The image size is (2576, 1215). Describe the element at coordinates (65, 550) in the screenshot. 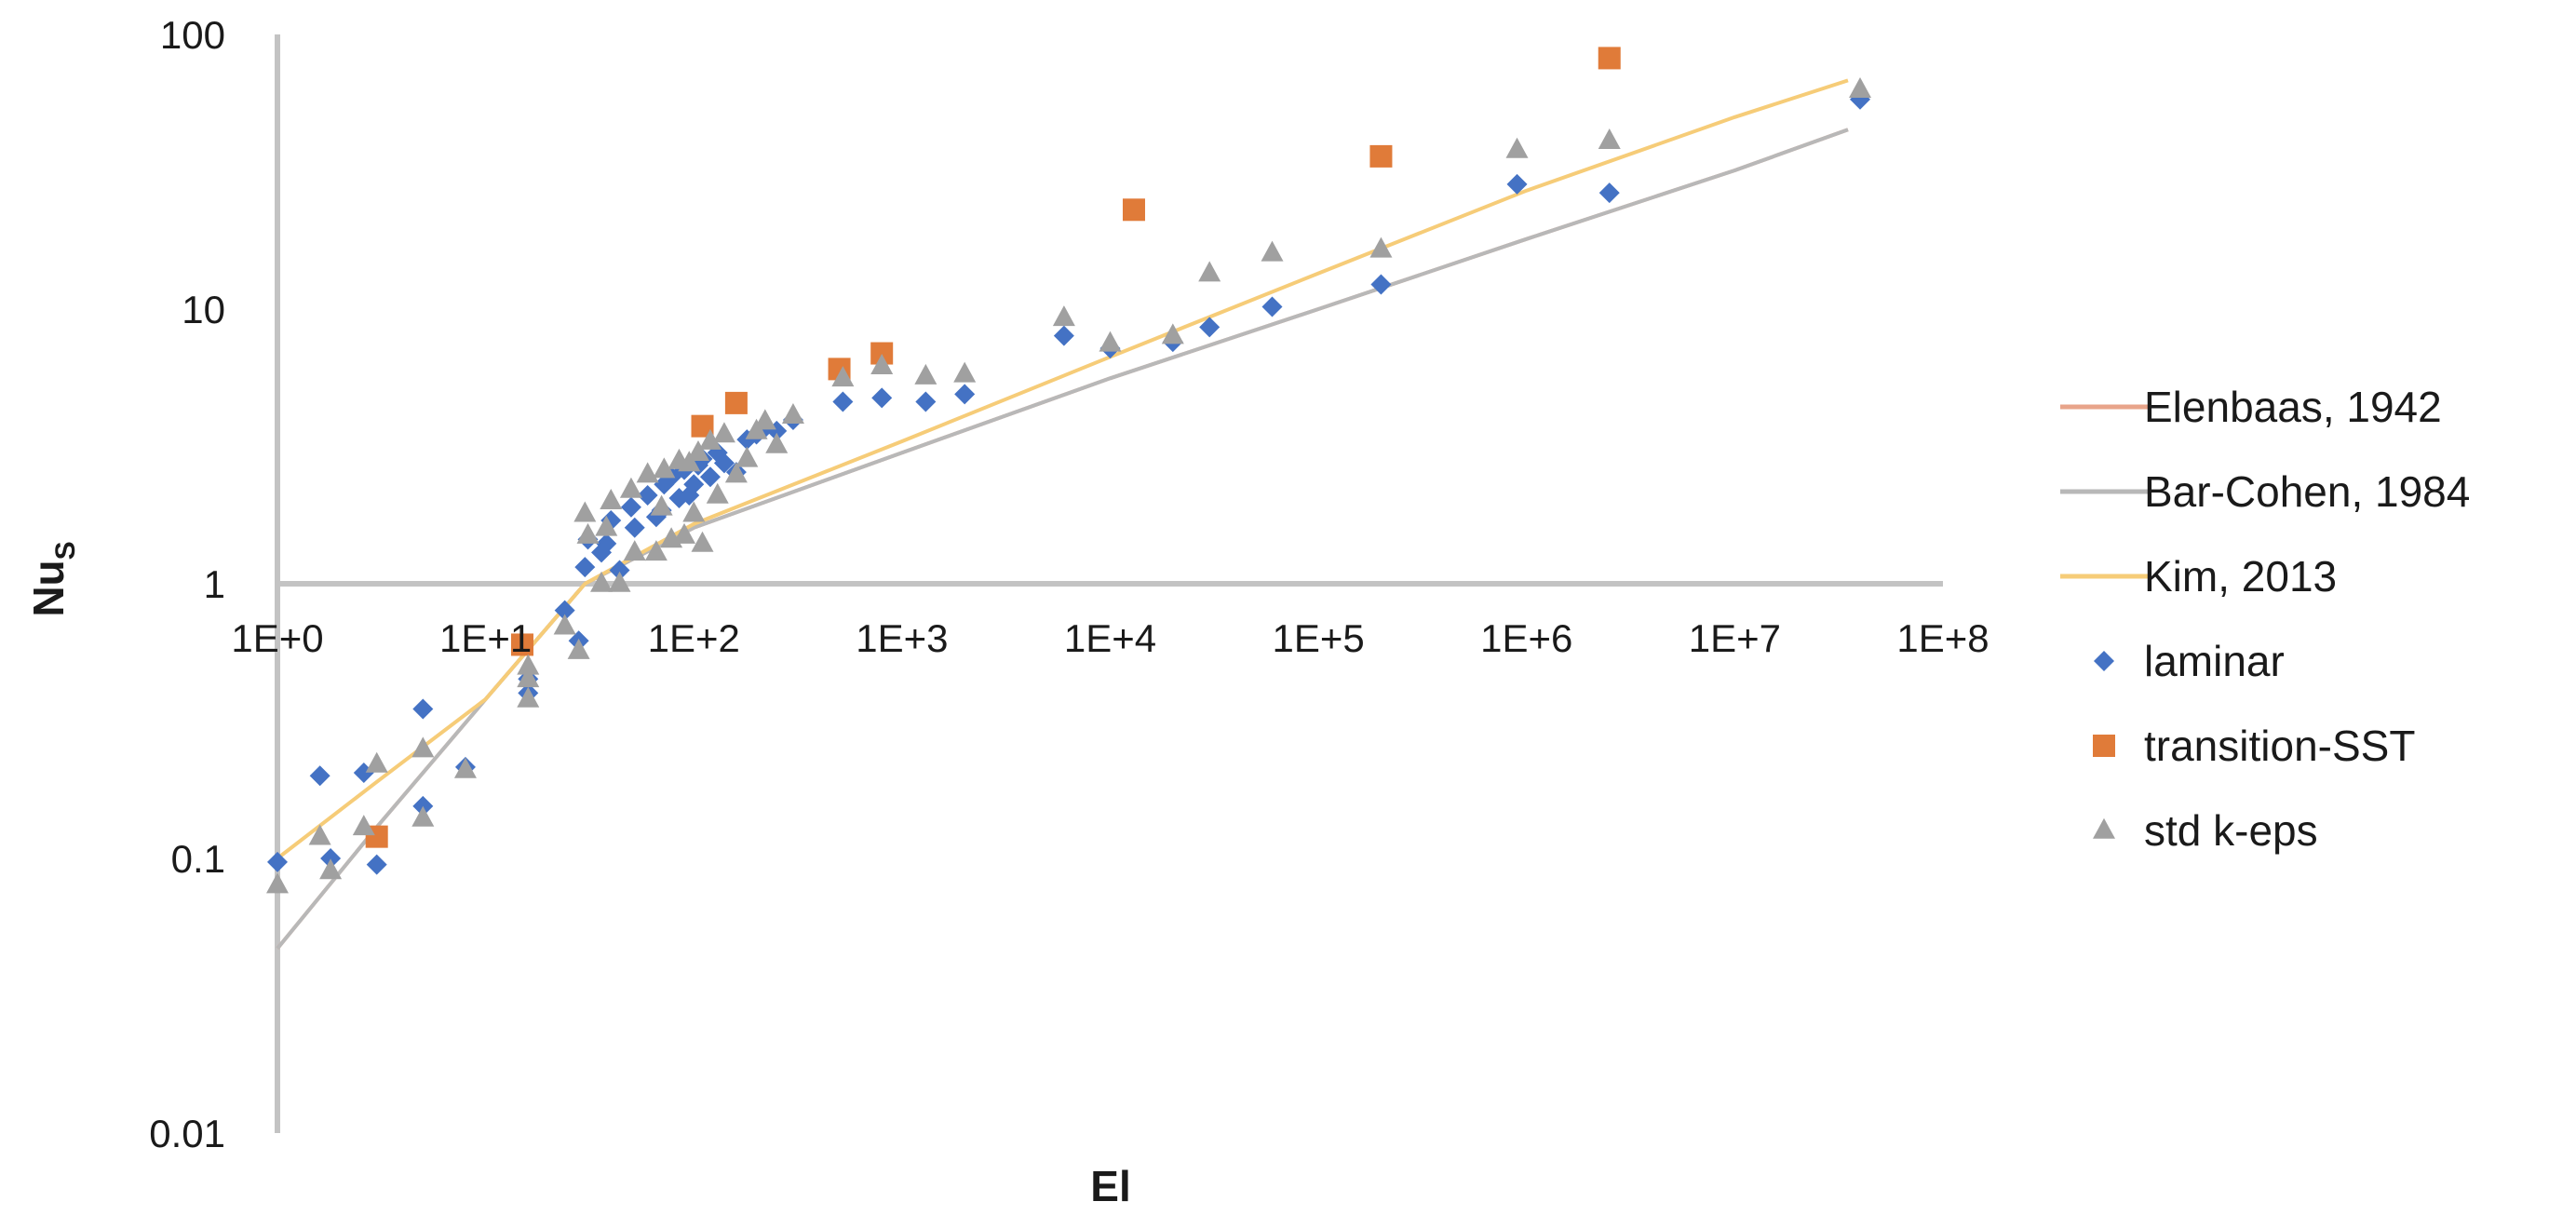

I see `y-axis-title-sub: S` at that location.